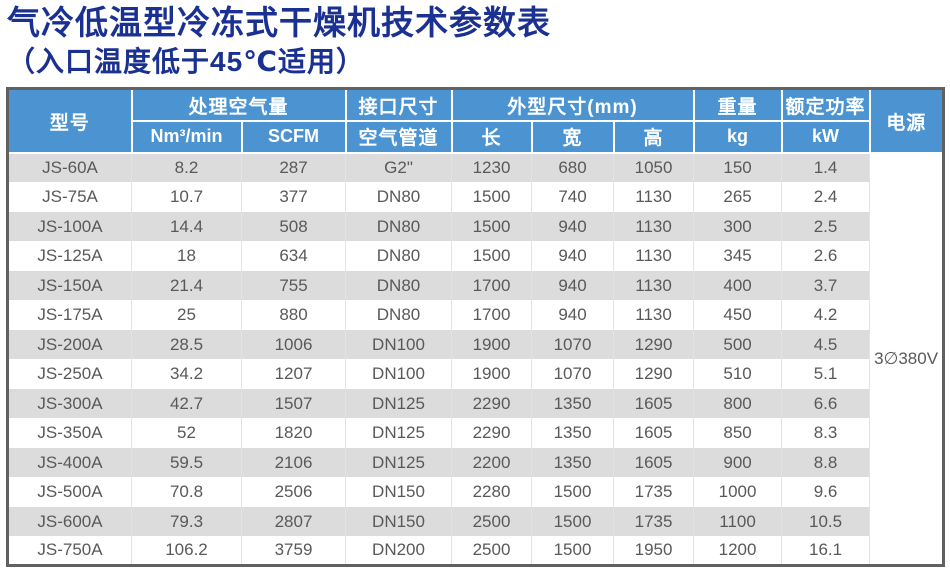 This screenshot has width=950, height=576. I want to click on cell-length: 2500, so click(492, 521).